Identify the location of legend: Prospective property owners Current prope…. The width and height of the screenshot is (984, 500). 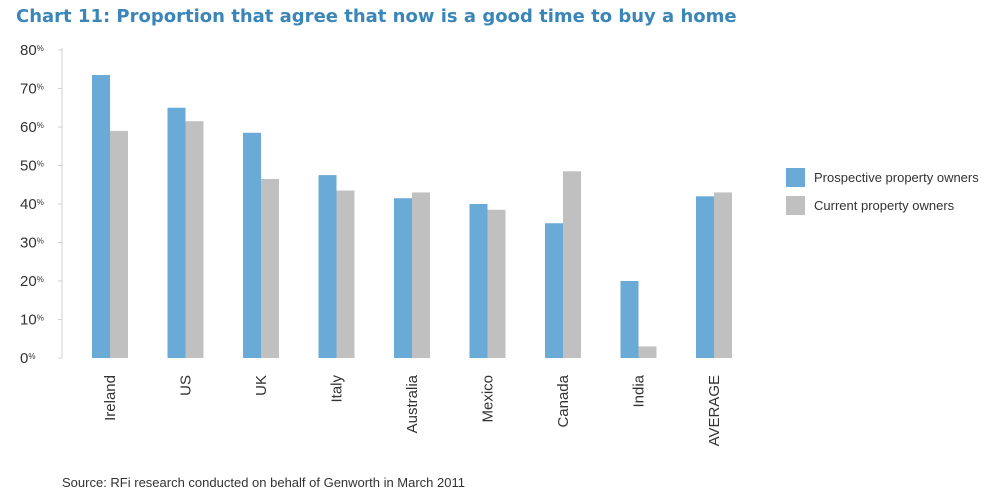
(882, 191).